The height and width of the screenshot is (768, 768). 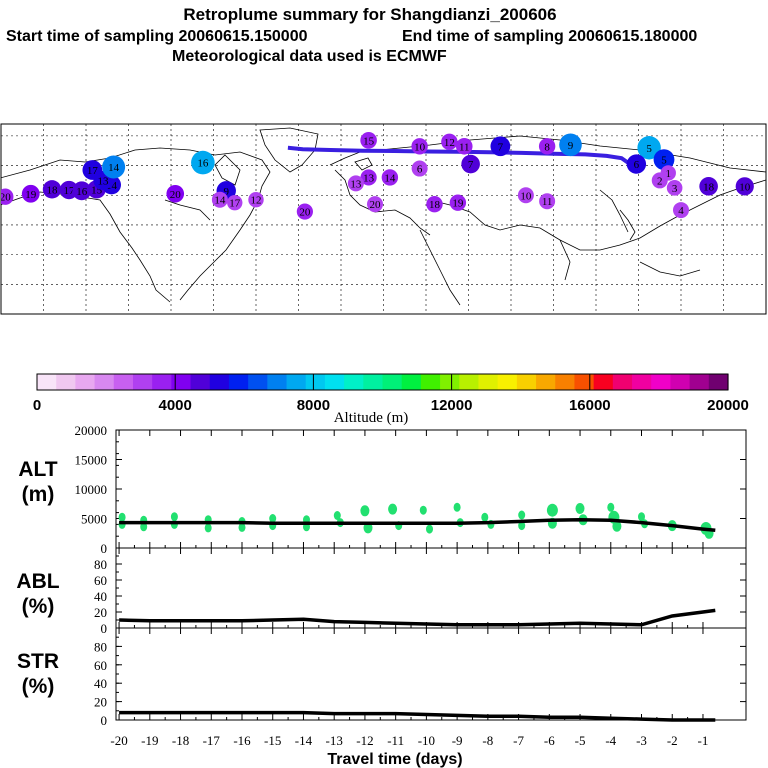 I want to click on mean-trajectory-track, so click(x=458, y=155).